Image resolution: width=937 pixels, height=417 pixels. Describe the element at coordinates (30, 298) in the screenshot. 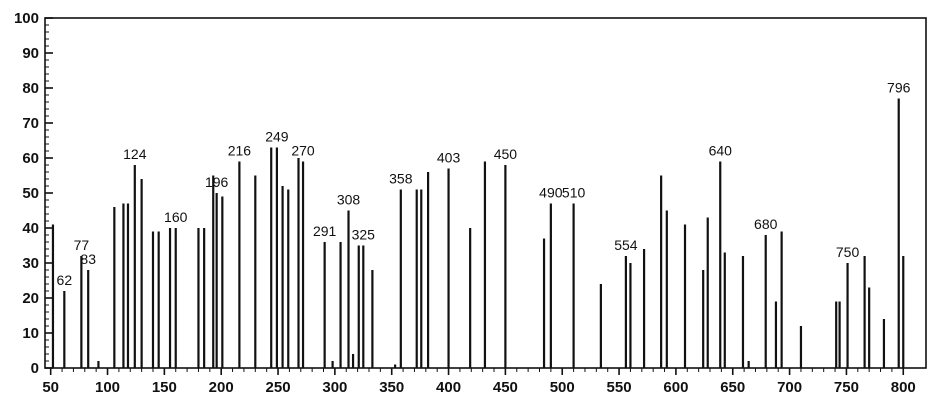

I see `y-tick-label: 20` at that location.